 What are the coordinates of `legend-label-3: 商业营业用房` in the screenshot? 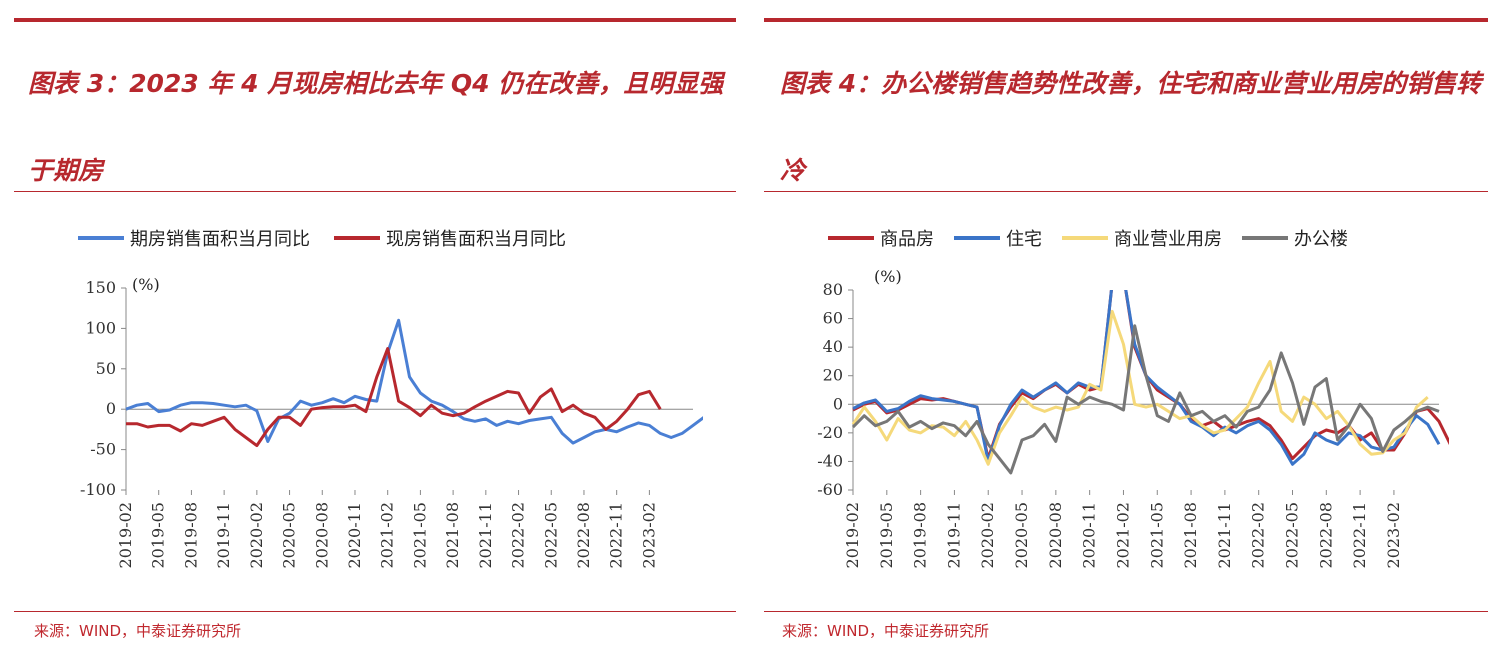 It's located at (1168, 239).